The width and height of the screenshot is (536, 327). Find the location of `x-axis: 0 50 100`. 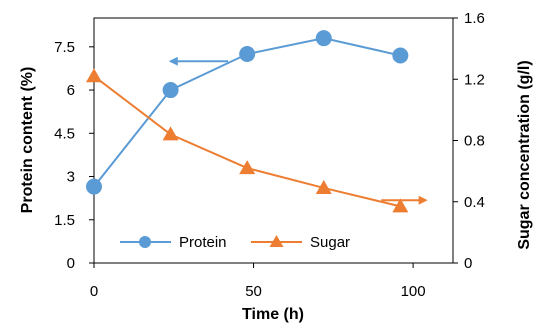

x-axis: 0 50 100 is located at coordinates (258, 281).